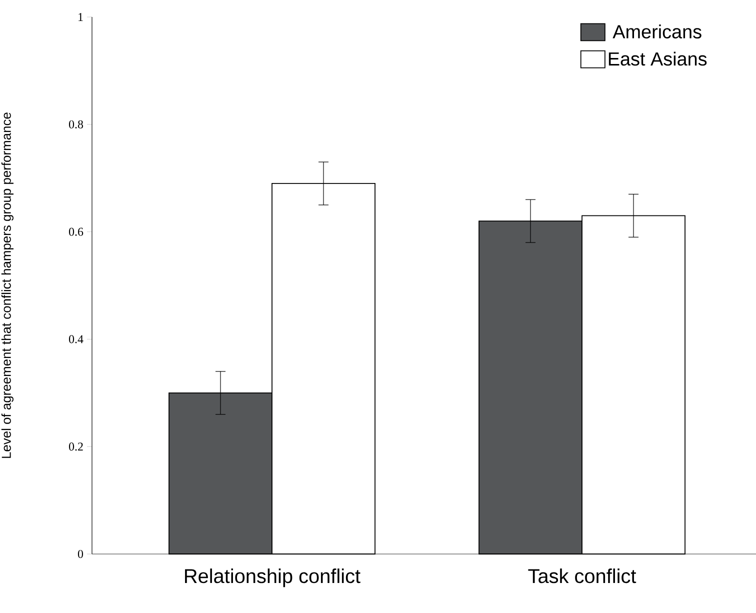  What do you see at coordinates (582, 576) in the screenshot?
I see `x-tick-label: Task conflict` at bounding box center [582, 576].